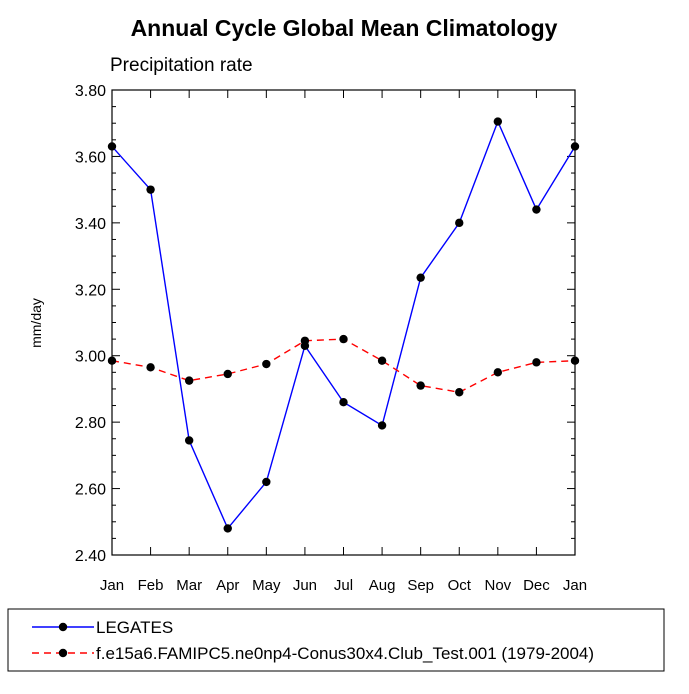  I want to click on y-tick-label: 3.00, so click(90, 357).